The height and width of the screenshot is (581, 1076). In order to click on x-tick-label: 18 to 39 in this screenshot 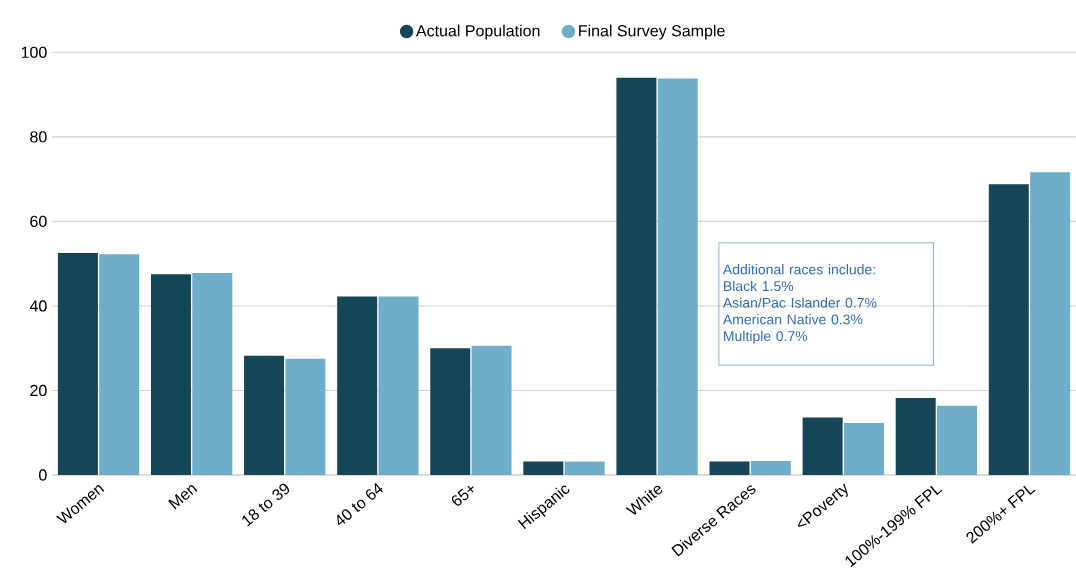, I will do `click(266, 505)`.